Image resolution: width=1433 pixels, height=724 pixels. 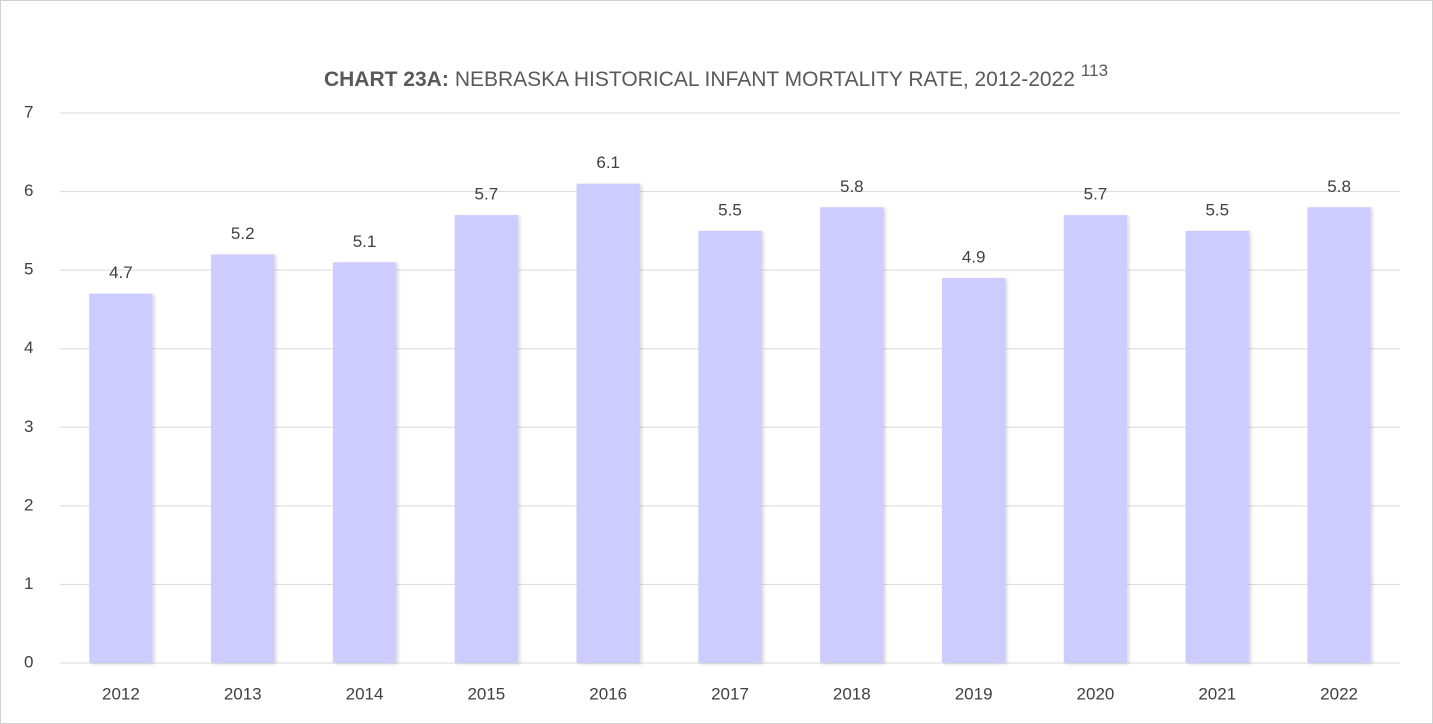 What do you see at coordinates (28, 347) in the screenshot?
I see `y-tick-label: 4` at bounding box center [28, 347].